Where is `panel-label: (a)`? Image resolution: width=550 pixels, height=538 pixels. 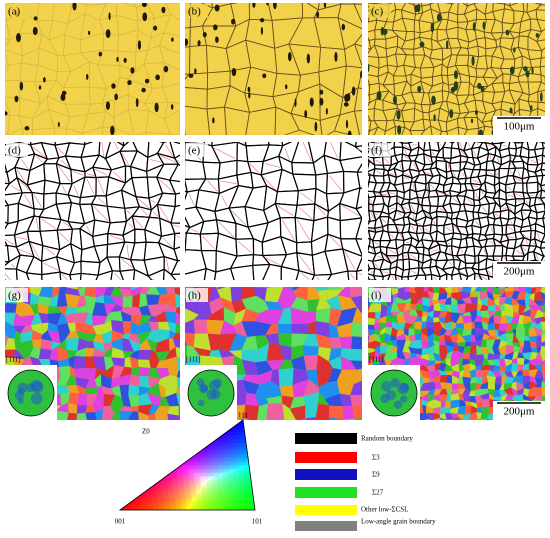
panel-label: (a) is located at coordinates (14, 12).